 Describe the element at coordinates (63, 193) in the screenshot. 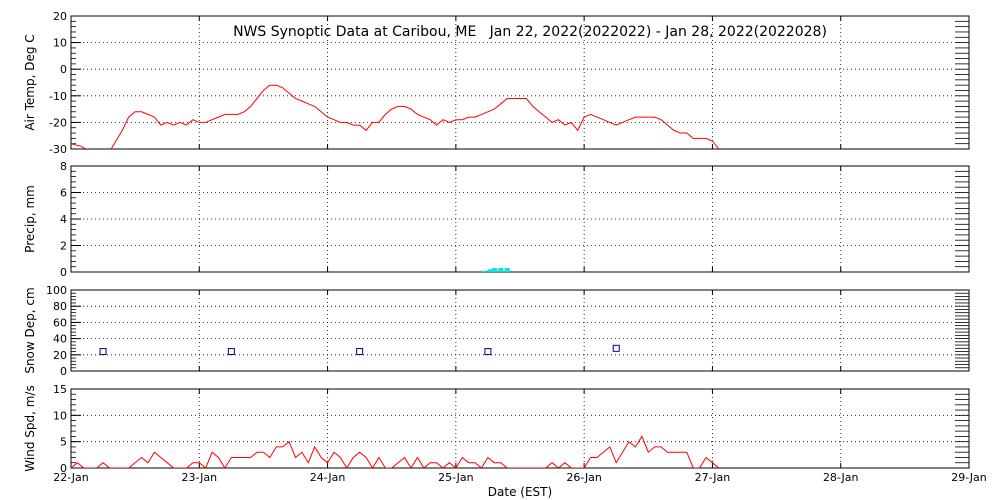

I see `y-tick-label: 6` at that location.